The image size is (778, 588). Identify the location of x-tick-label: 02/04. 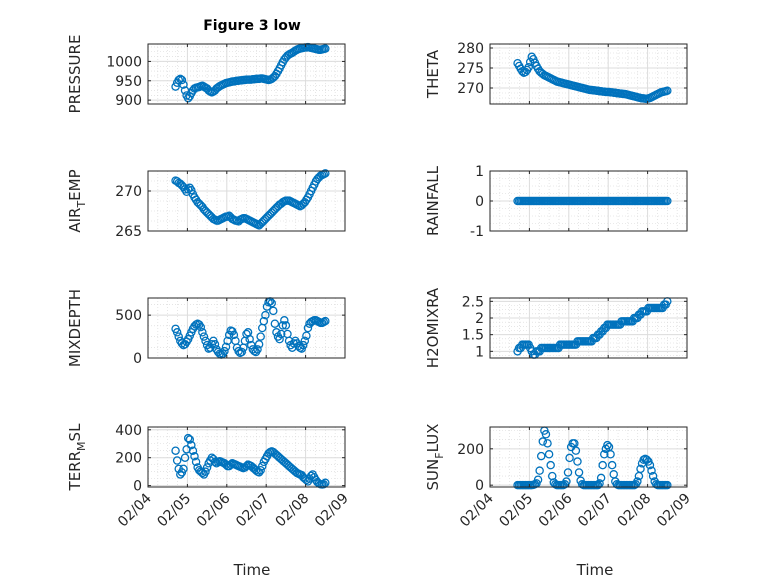
(477, 510).